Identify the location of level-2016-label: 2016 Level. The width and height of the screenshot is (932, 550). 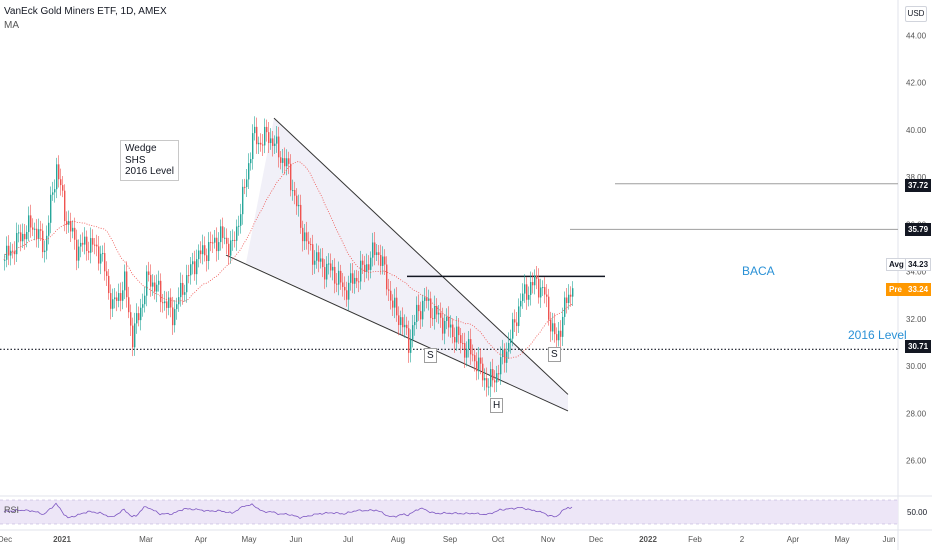
(877, 335).